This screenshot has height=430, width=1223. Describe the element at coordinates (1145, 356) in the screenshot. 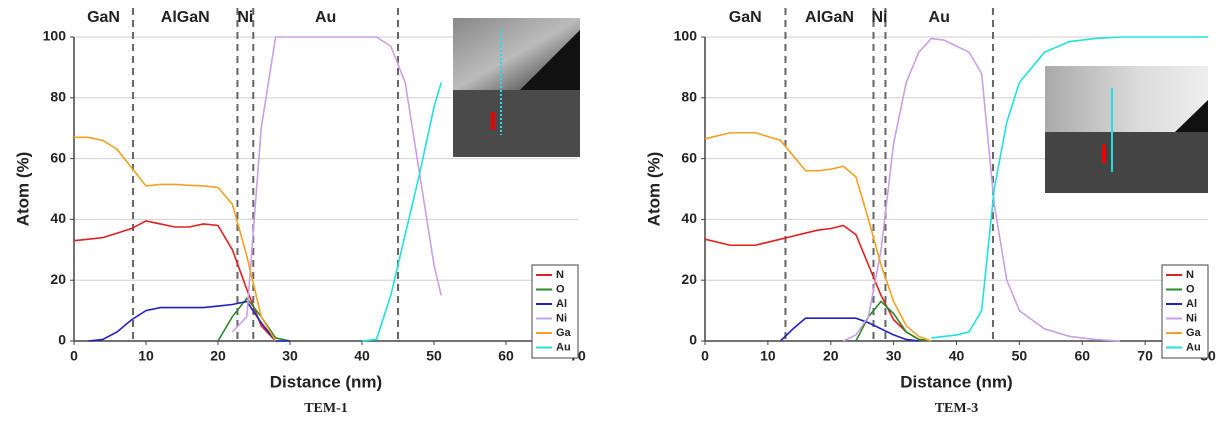

I see `x-tick-label: 70` at that location.